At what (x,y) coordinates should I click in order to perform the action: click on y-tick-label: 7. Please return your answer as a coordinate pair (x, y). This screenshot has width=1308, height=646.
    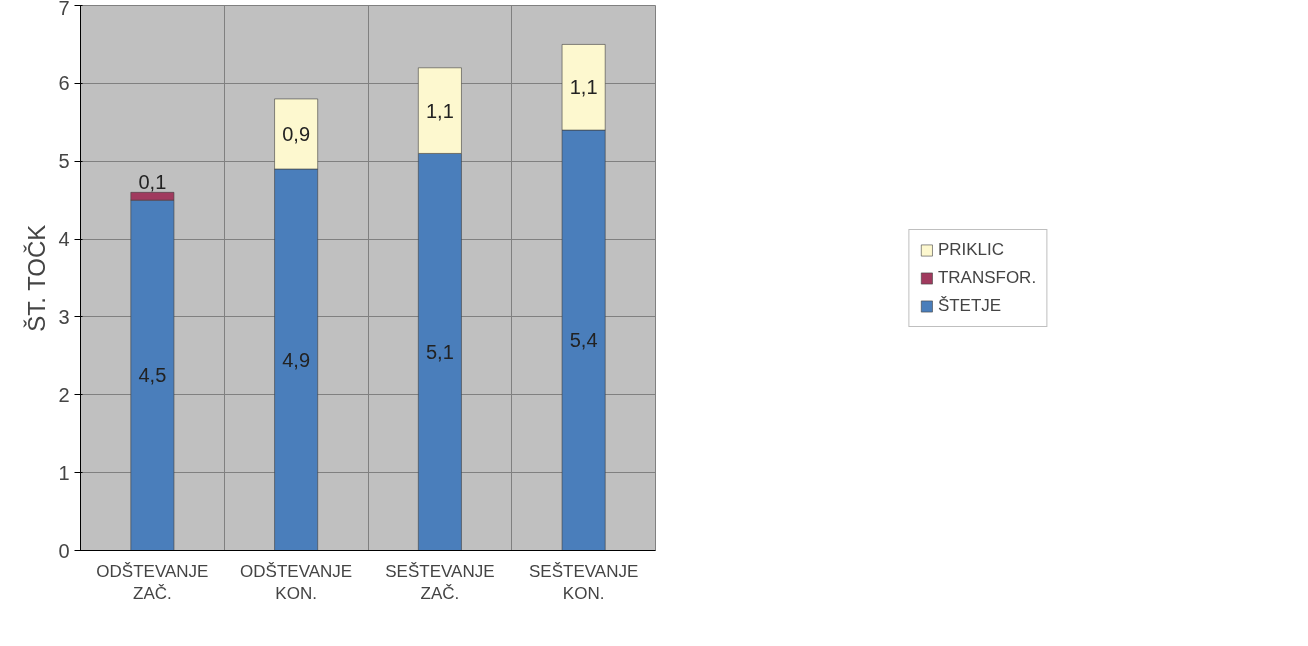
    Looking at the image, I should click on (64, 9).